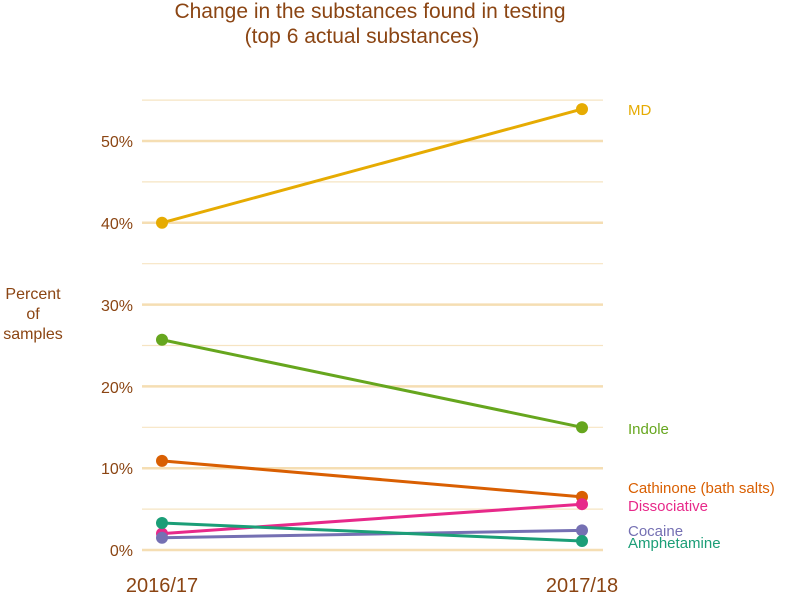  What do you see at coordinates (668, 506) in the screenshot?
I see `series-label-dissociative: Dissociative` at bounding box center [668, 506].